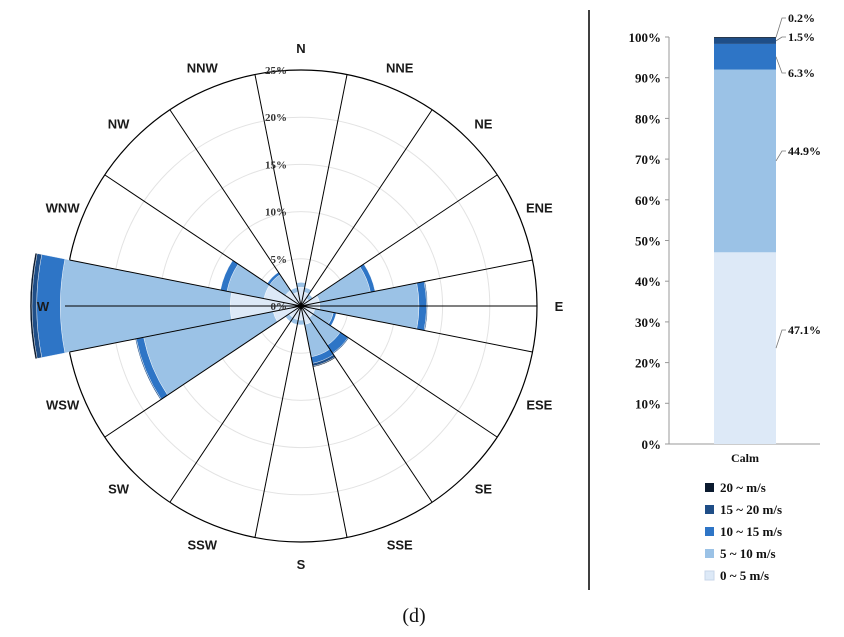 Image resolution: width=844 pixels, height=637 pixels. Describe the element at coordinates (202, 544) in the screenshot. I see `direction-label: SSW` at that location.